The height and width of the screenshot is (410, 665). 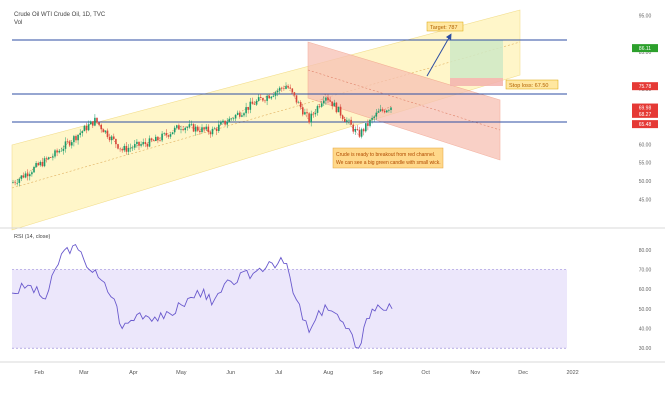 I want to click on volume-label: Vol, so click(x=18, y=23).